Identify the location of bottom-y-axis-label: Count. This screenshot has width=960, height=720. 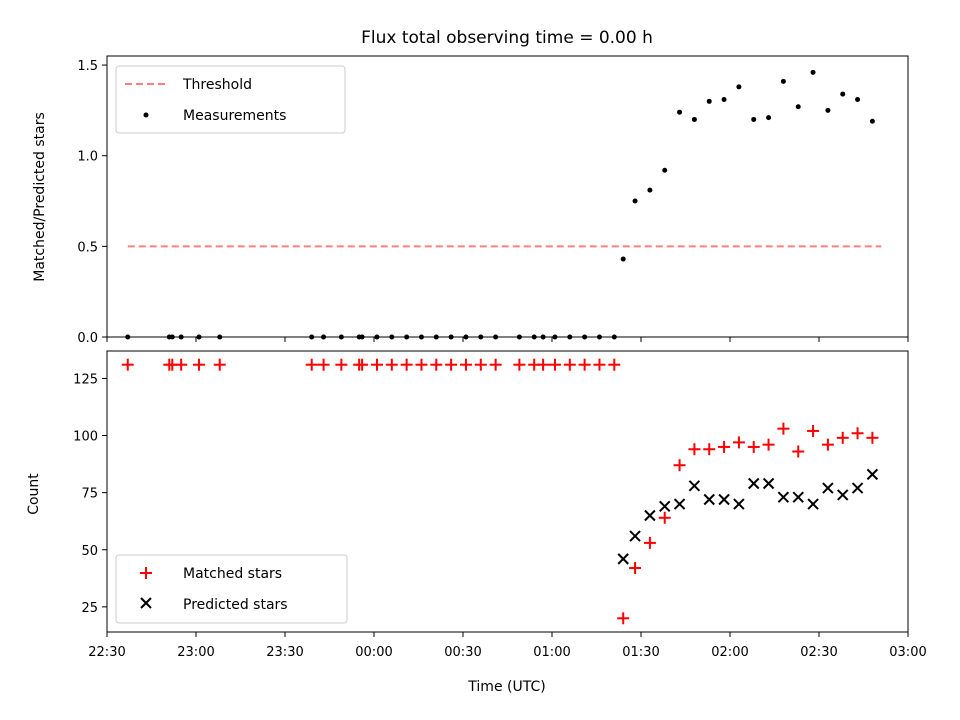
(34, 494).